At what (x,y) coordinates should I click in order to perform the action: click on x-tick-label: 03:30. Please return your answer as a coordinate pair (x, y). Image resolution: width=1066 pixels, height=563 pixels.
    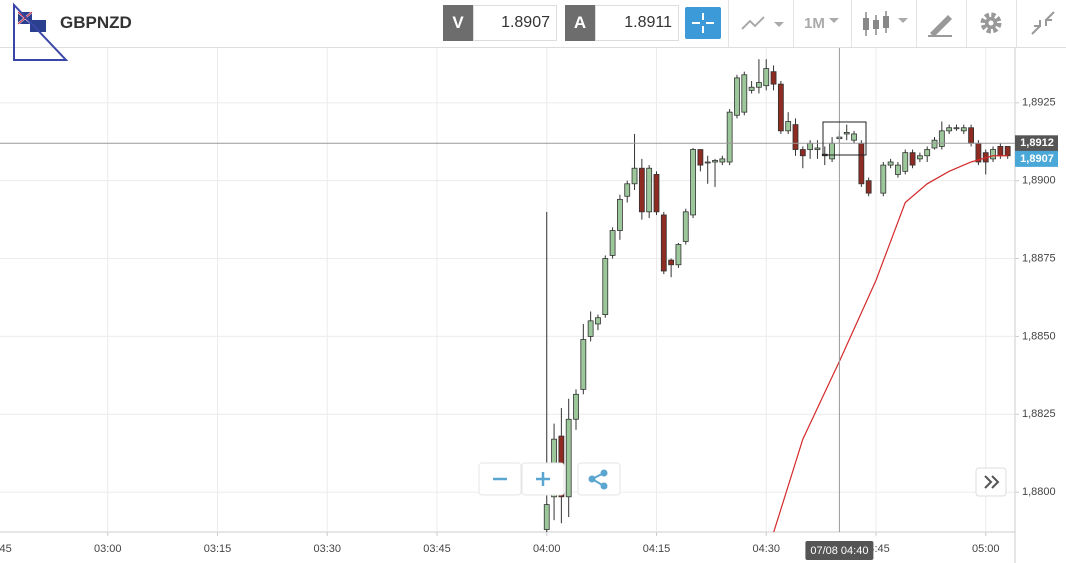
    Looking at the image, I should click on (327, 549).